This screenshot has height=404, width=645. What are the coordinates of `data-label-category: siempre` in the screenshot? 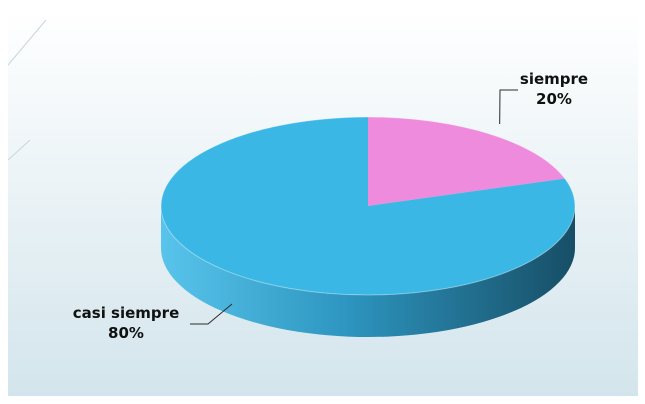 It's located at (554, 79).